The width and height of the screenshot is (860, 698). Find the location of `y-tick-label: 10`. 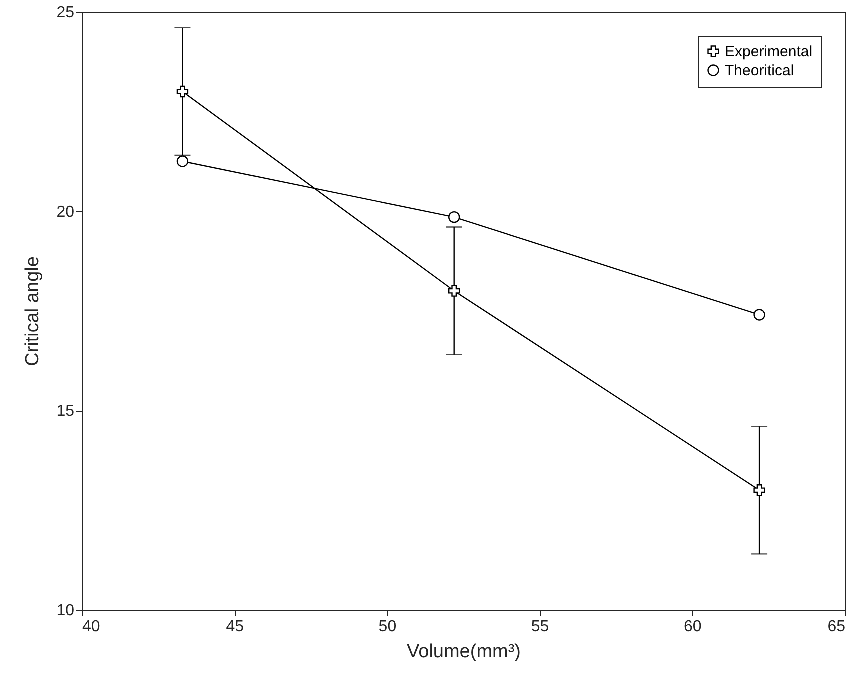

y-tick-label: 10 is located at coordinates (65, 611).